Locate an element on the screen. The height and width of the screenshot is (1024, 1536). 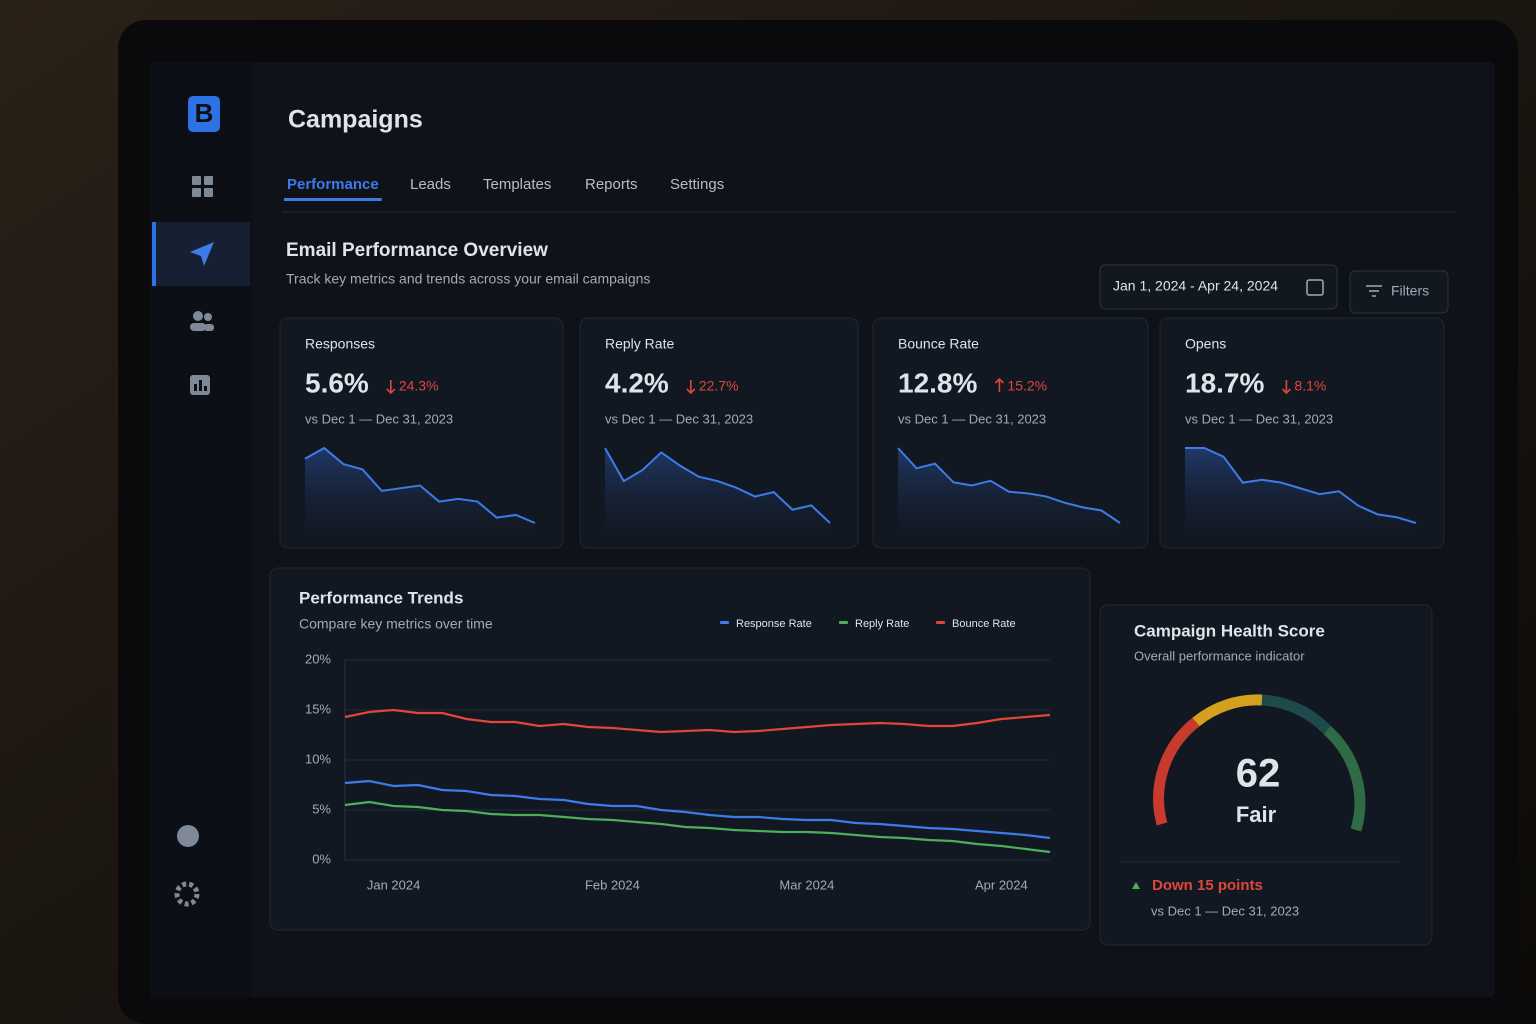
tabs: Performance Leads Templates Reports Settings is located at coordinates (504, 188).